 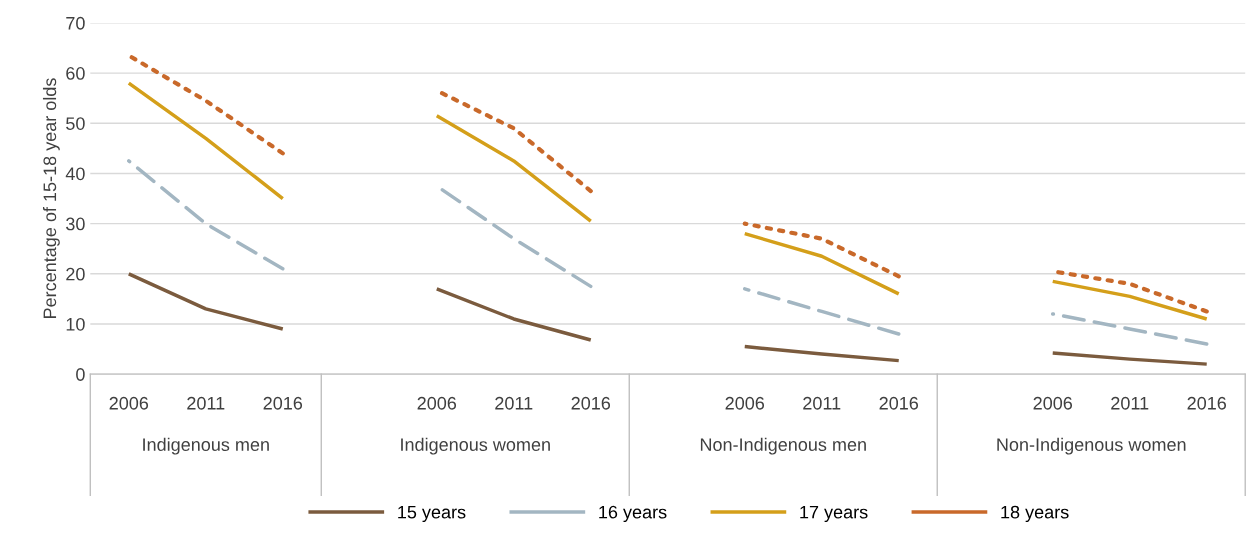 What do you see at coordinates (783, 446) in the screenshot?
I see `text: Non-Indigenous men` at bounding box center [783, 446].